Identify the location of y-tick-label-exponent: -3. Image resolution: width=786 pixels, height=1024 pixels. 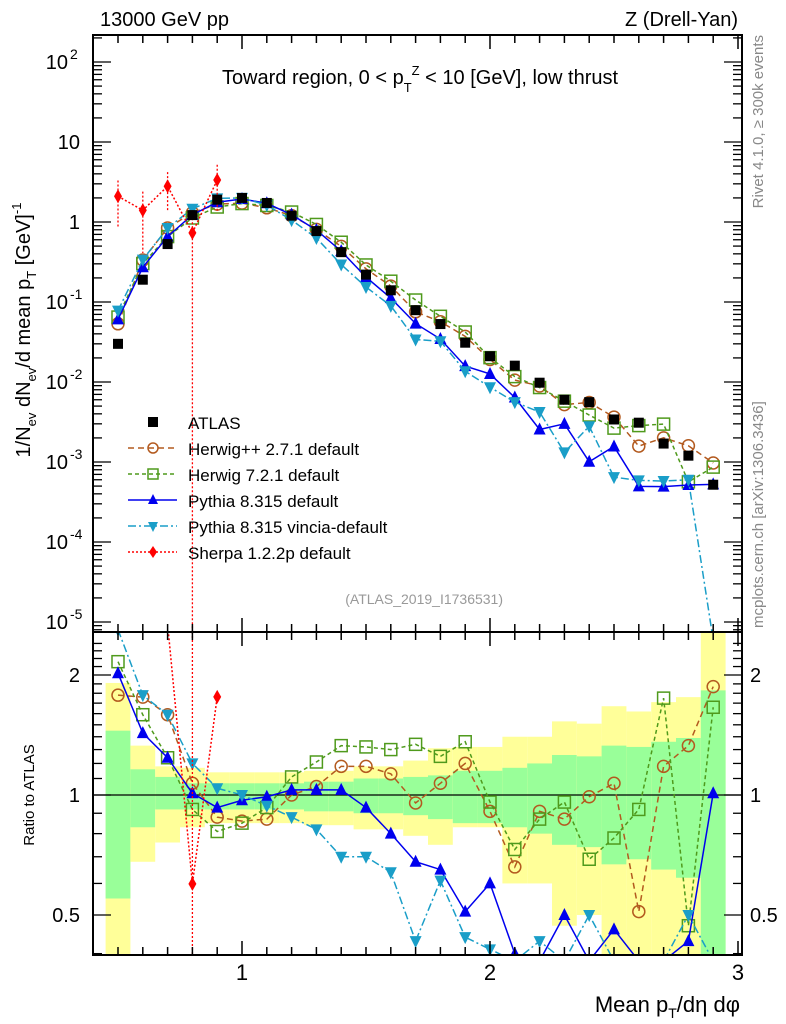
(76, 454).